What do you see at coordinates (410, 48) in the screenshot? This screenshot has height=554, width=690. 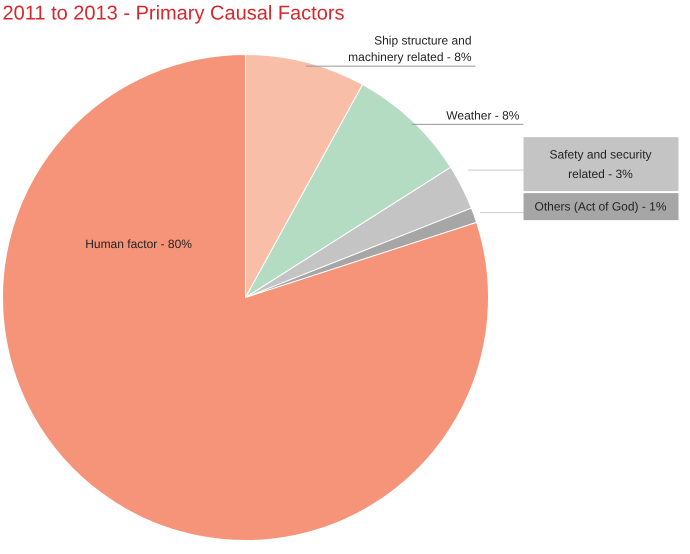 I see `slice-label: Ship structure and machinery related - 8%` at bounding box center [410, 48].